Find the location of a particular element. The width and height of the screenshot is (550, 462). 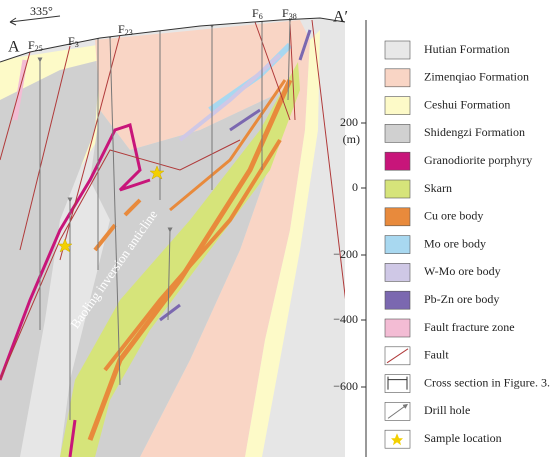

start-label: A is located at coordinates (14, 47).